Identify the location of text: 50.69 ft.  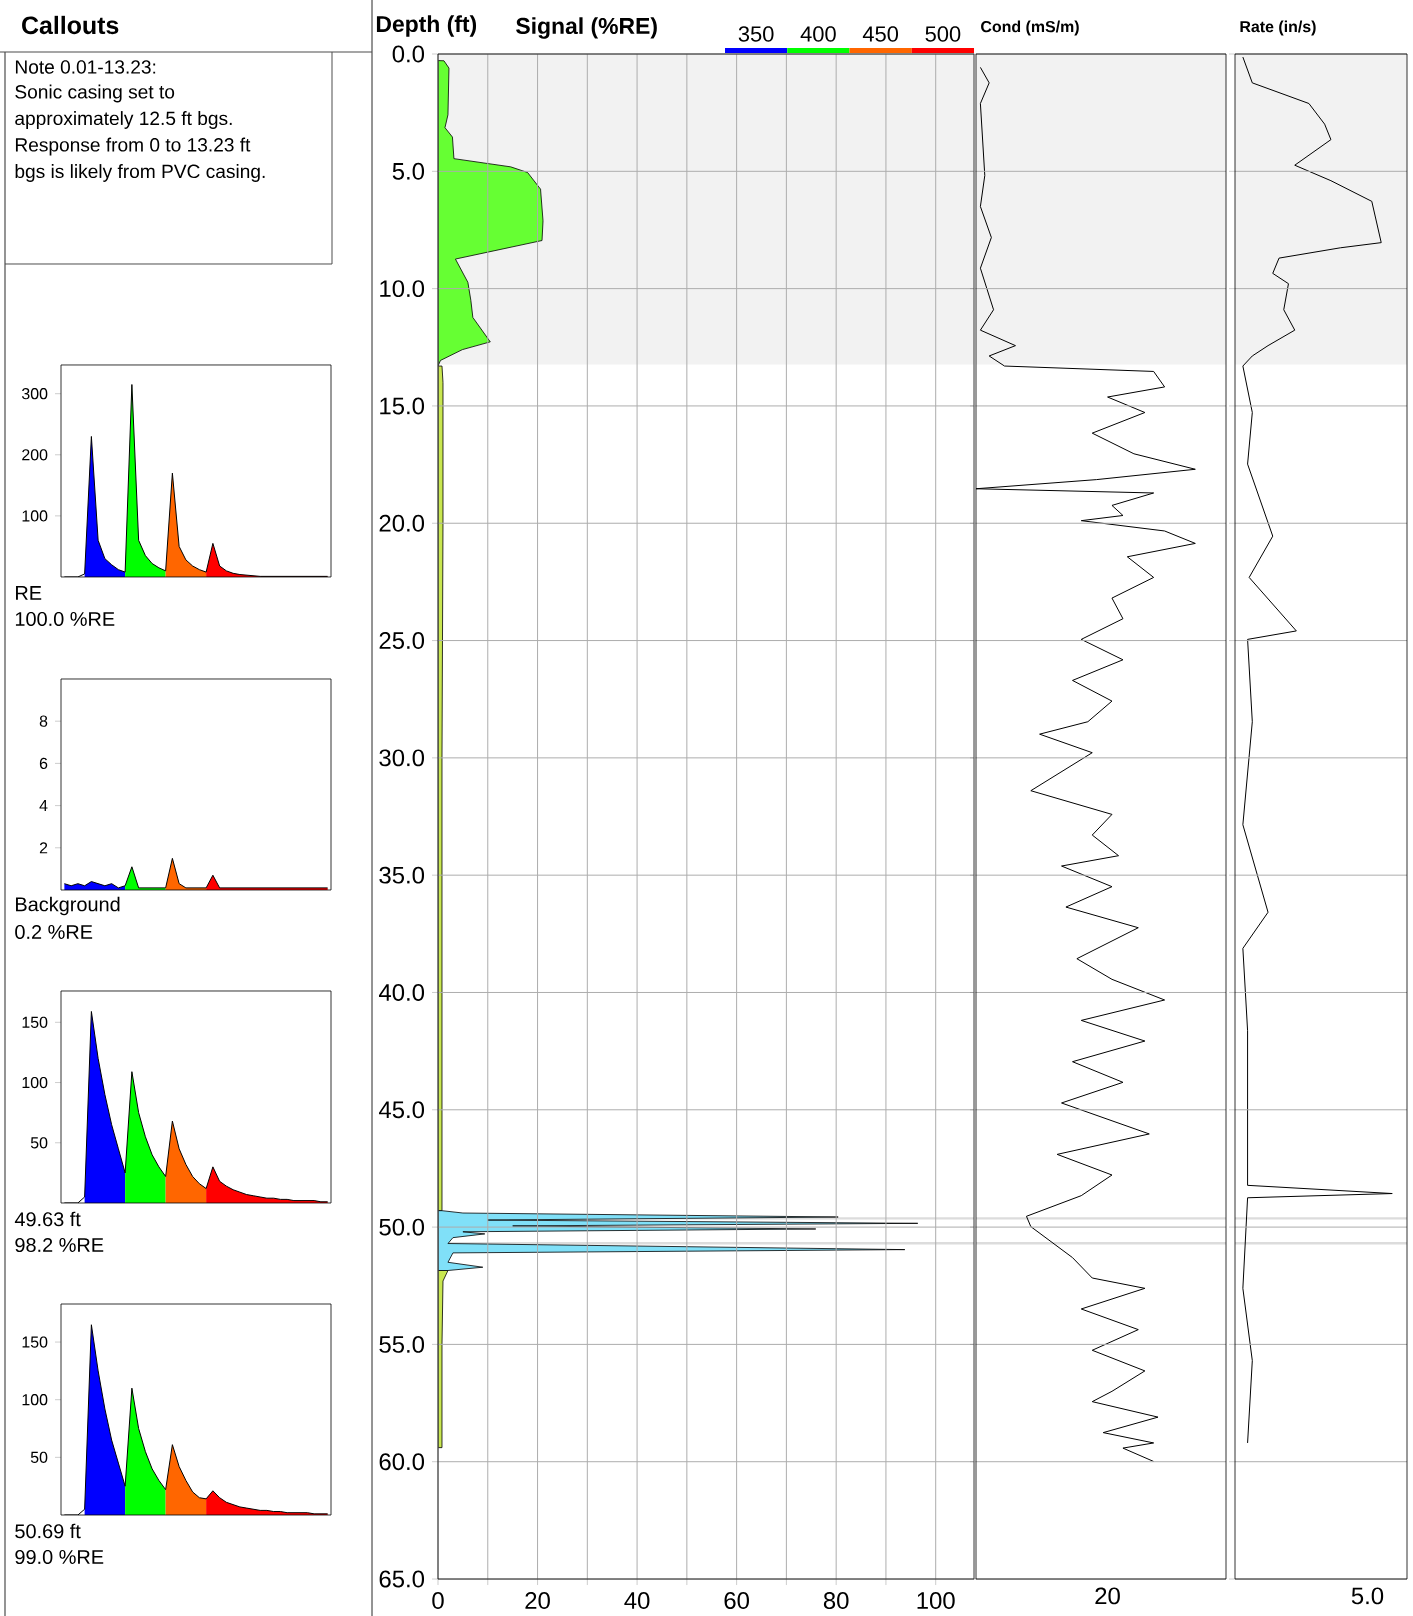
(48, 1531).